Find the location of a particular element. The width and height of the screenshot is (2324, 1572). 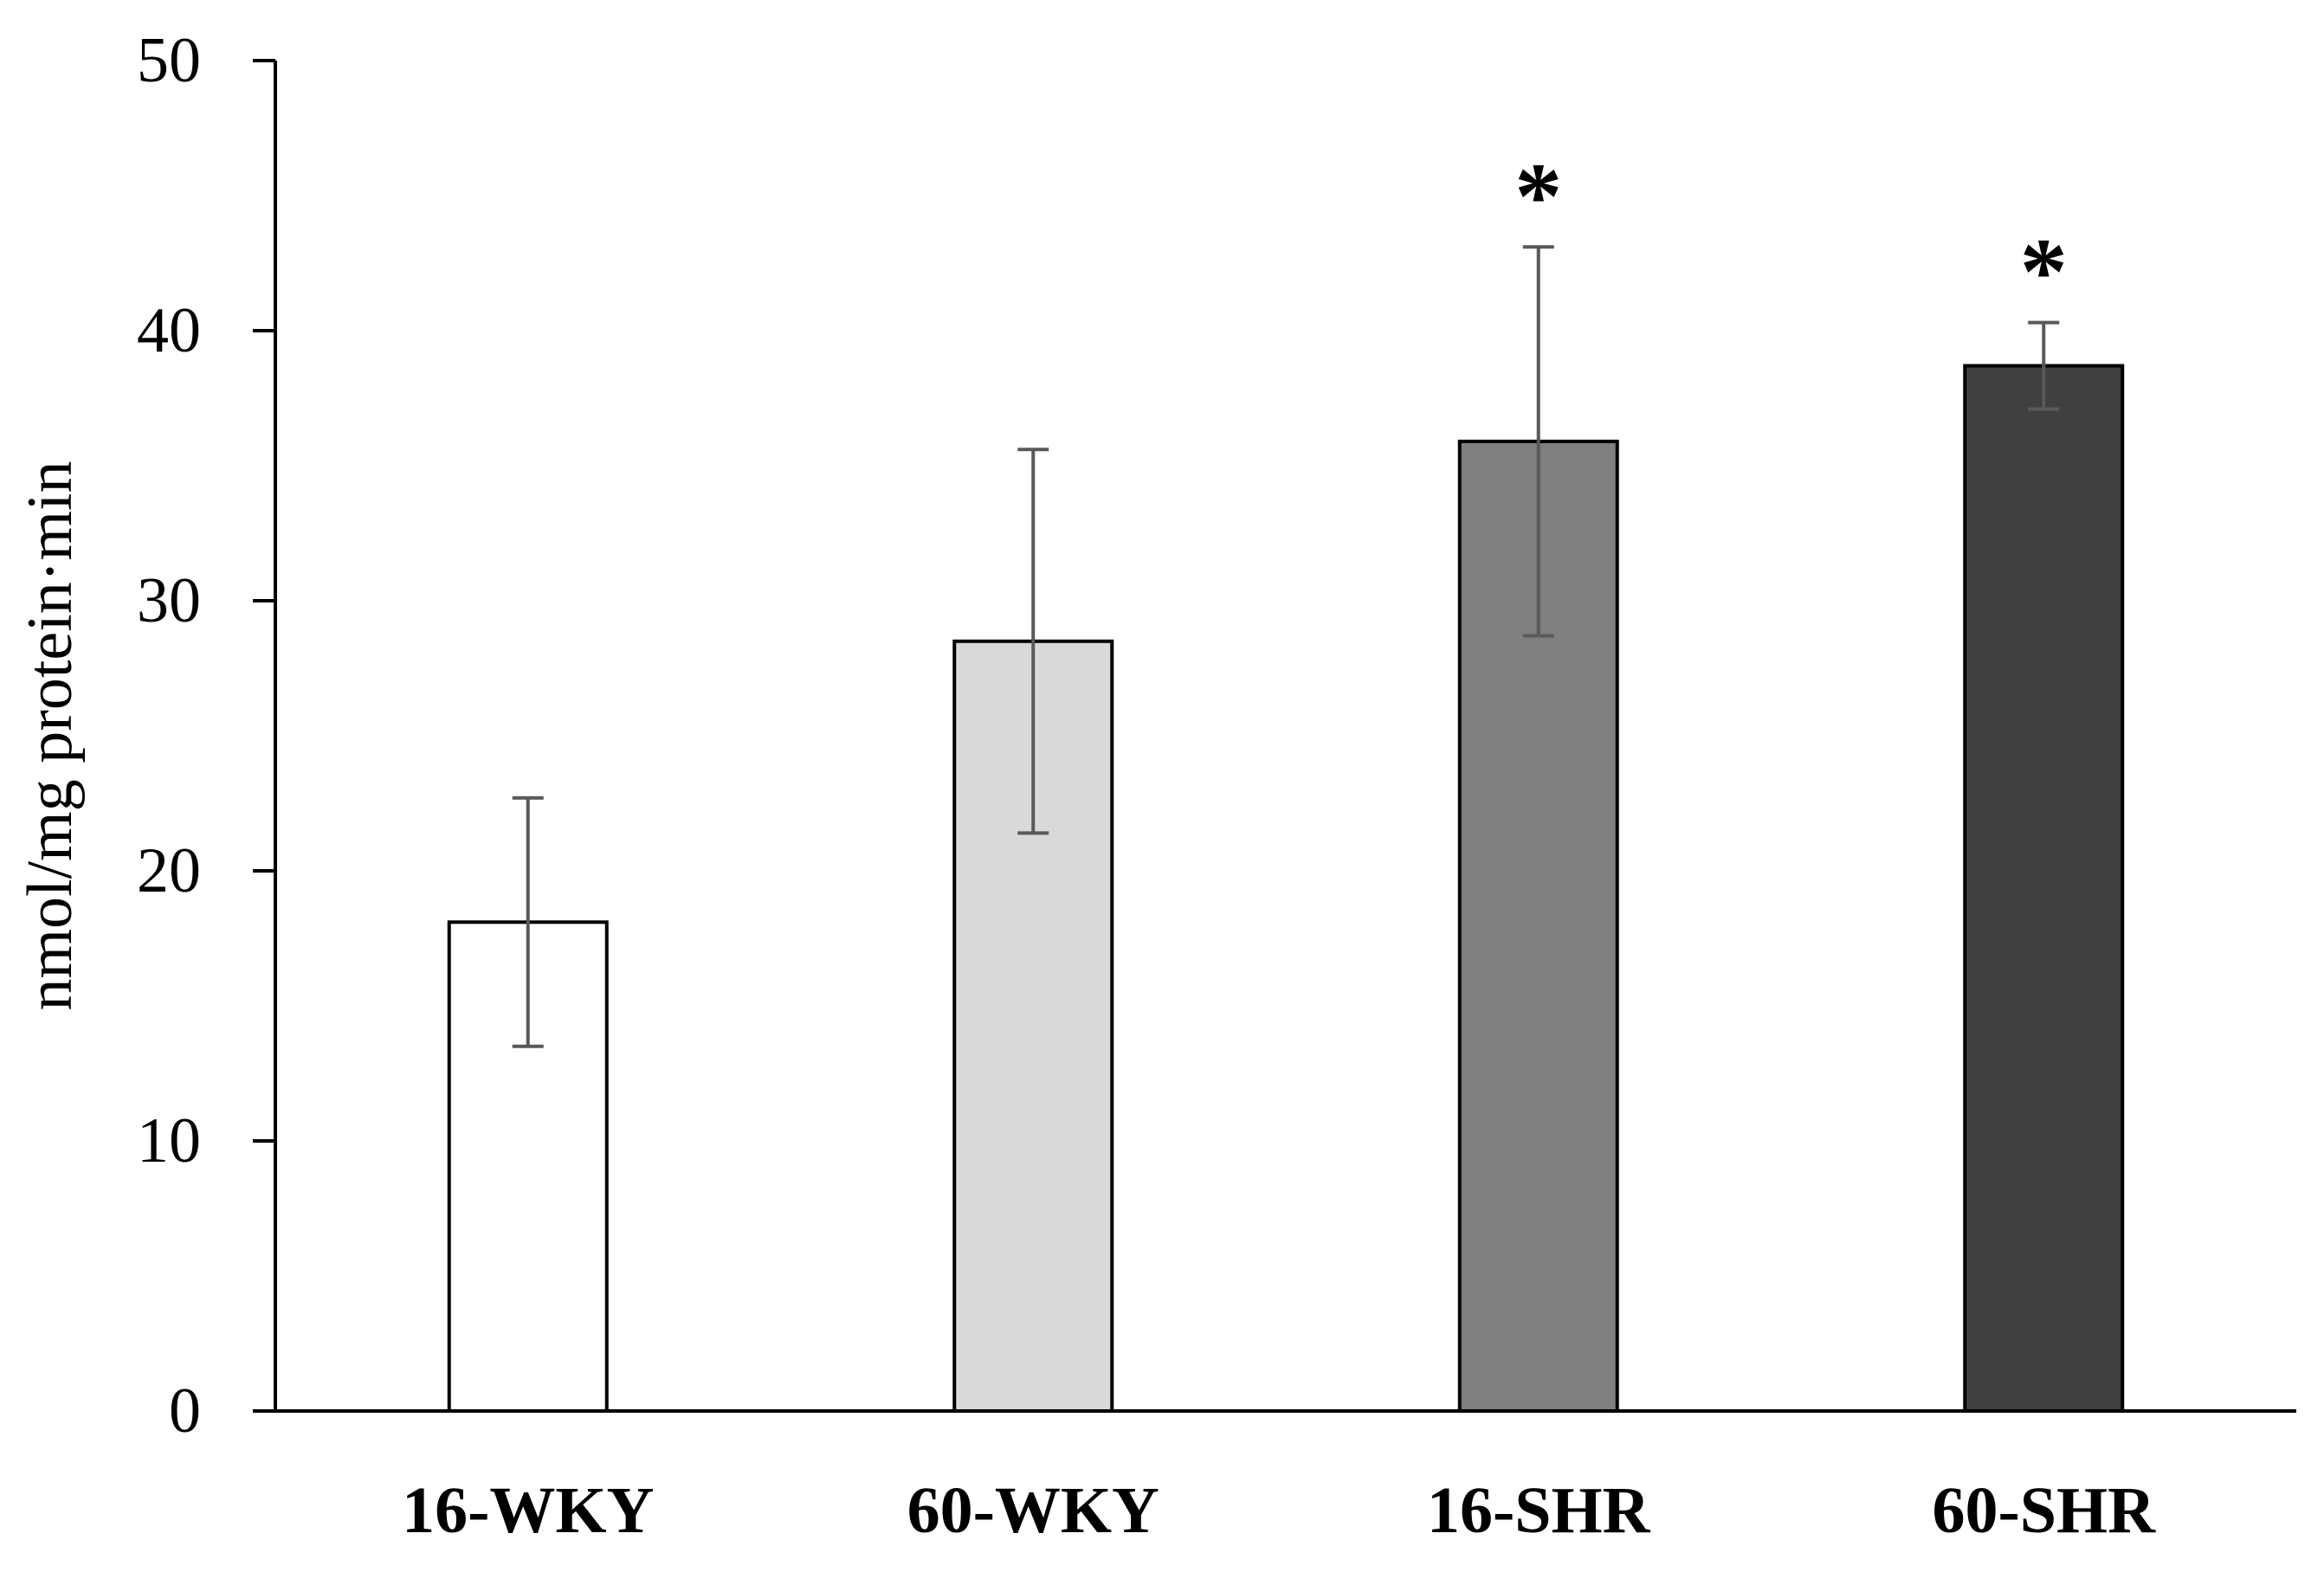

y-tick-label: 30 is located at coordinates (169, 600).